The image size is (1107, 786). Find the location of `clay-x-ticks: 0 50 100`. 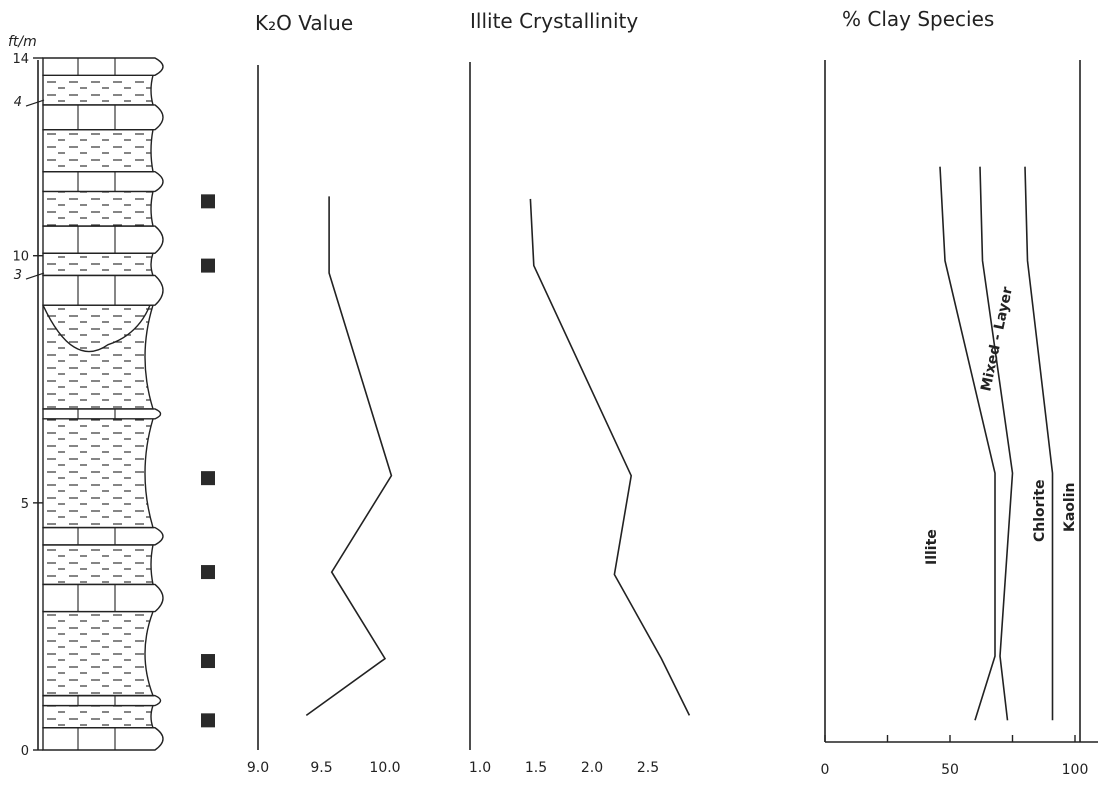

clay-x-ticks: 0 50 100 is located at coordinates (955, 756).